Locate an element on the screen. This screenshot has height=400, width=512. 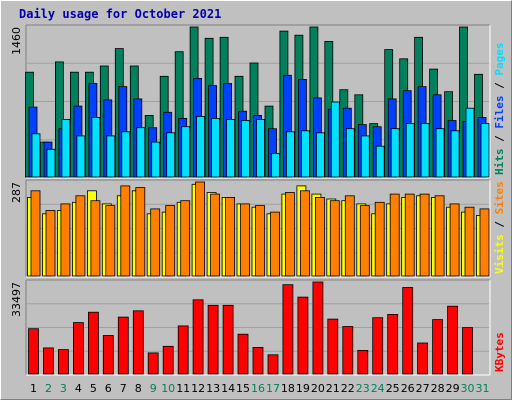
ytick-max-kbytes: 33497 is located at coordinates (16, 299).